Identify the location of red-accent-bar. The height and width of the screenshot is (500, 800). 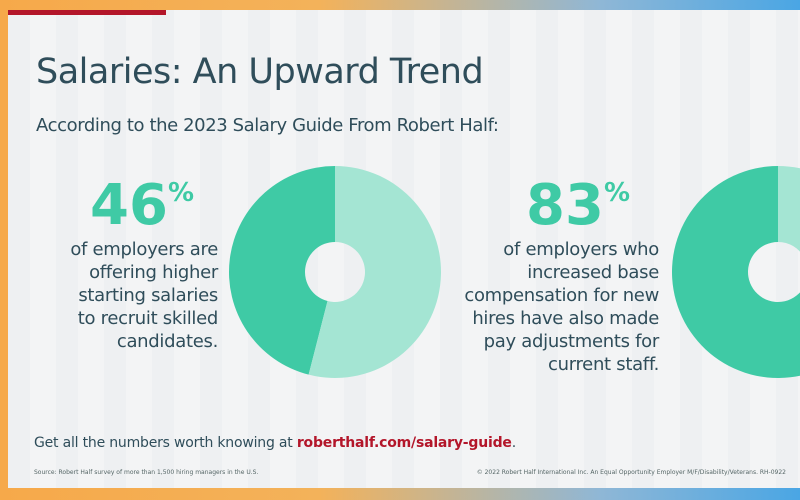
(87, 12).